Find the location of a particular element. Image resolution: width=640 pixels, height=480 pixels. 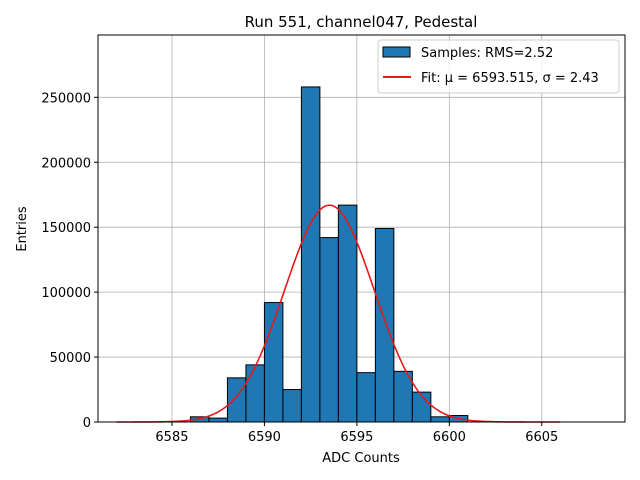

y-axis-title: Entries is located at coordinates (22, 229).